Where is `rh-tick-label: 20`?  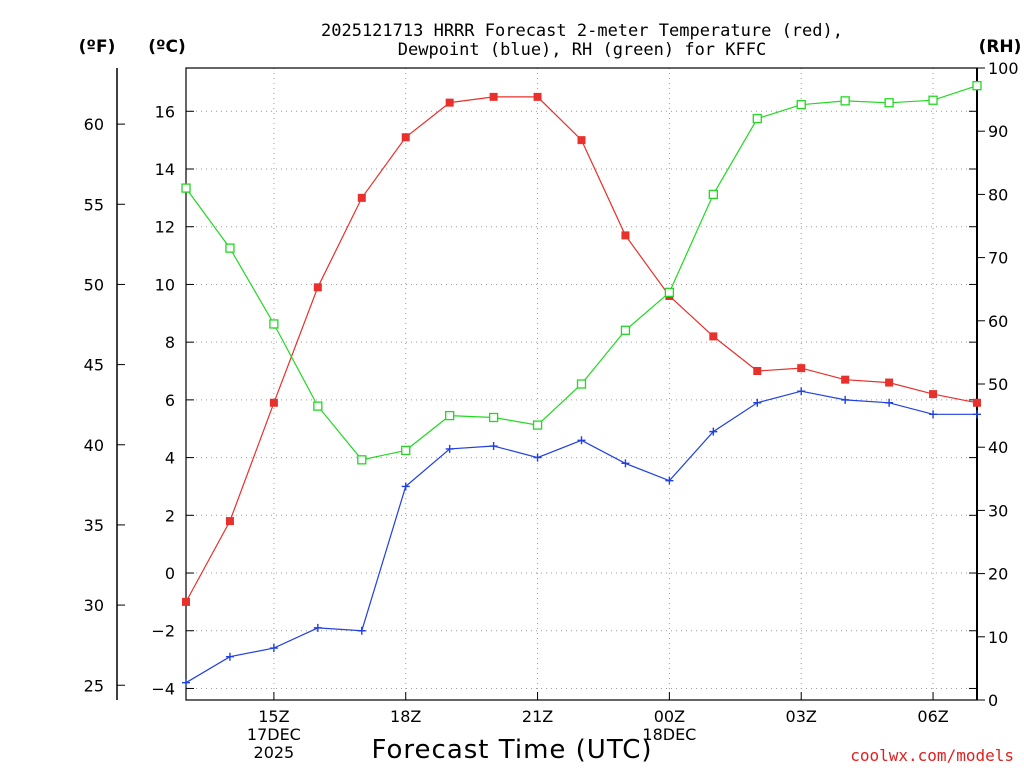
rh-tick-label: 20 is located at coordinates (998, 574).